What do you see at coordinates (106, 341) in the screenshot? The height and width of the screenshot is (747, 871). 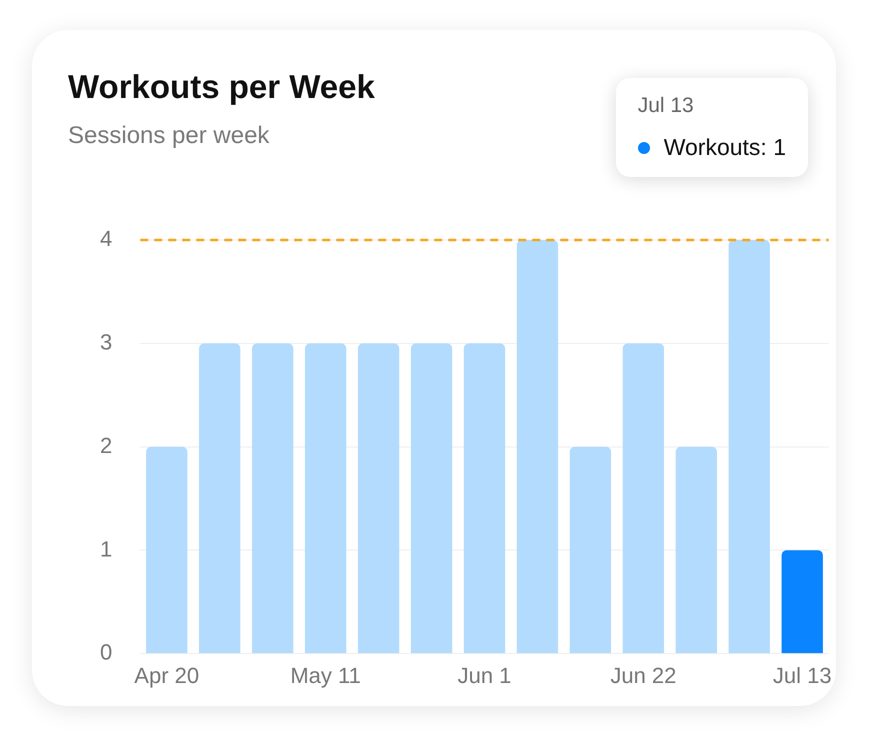 I see `y-tick-label: 3` at bounding box center [106, 341].